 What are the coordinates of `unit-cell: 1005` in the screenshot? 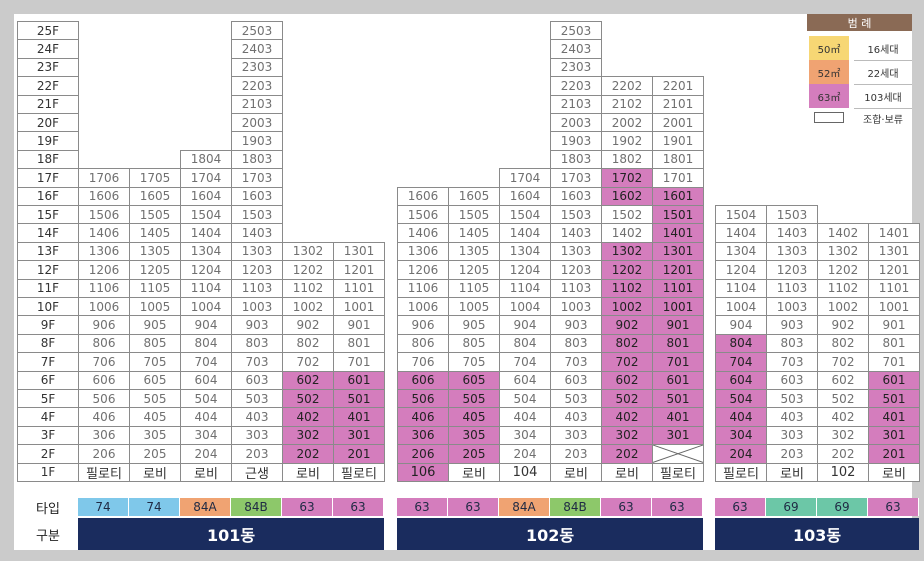 It's located at (474, 307).